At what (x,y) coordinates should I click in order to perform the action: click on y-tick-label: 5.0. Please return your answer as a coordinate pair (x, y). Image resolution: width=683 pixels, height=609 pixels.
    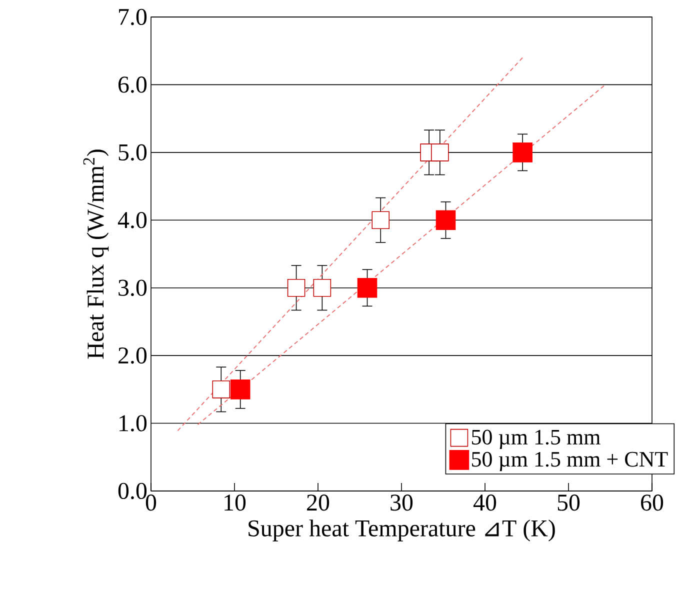
    Looking at the image, I should click on (132, 152).